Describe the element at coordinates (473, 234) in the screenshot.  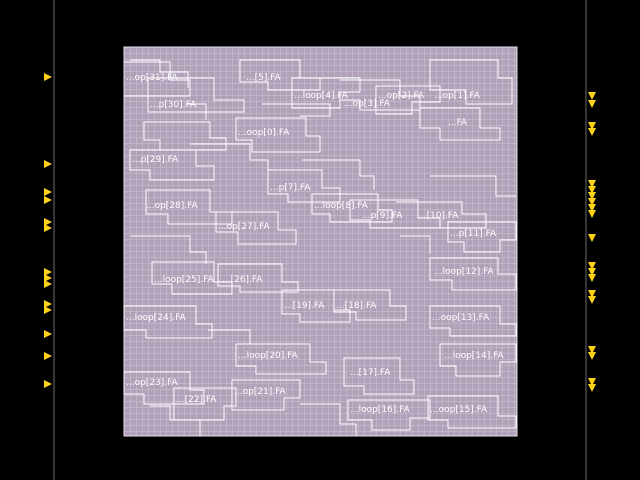
I see `cell-label: ...p[11].FA` at that location.